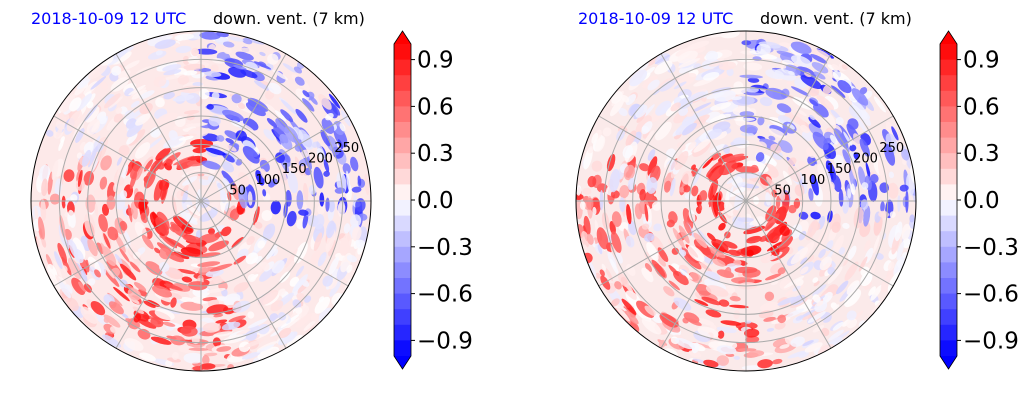  What do you see at coordinates (445, 295) in the screenshot?
I see `colorbar-tick-label: −0.6` at bounding box center [445, 295].